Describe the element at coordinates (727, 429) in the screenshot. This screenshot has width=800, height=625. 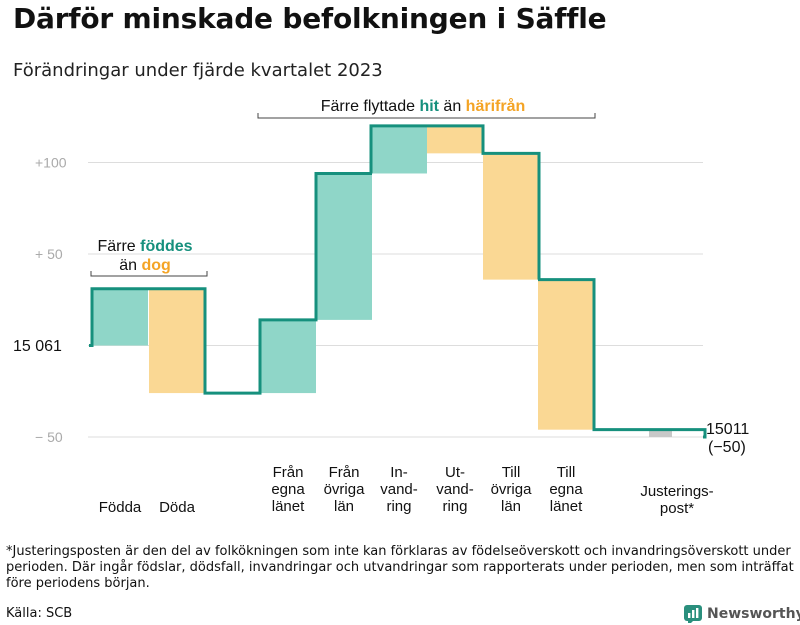
I see `end-value-label: 15011` at that location.